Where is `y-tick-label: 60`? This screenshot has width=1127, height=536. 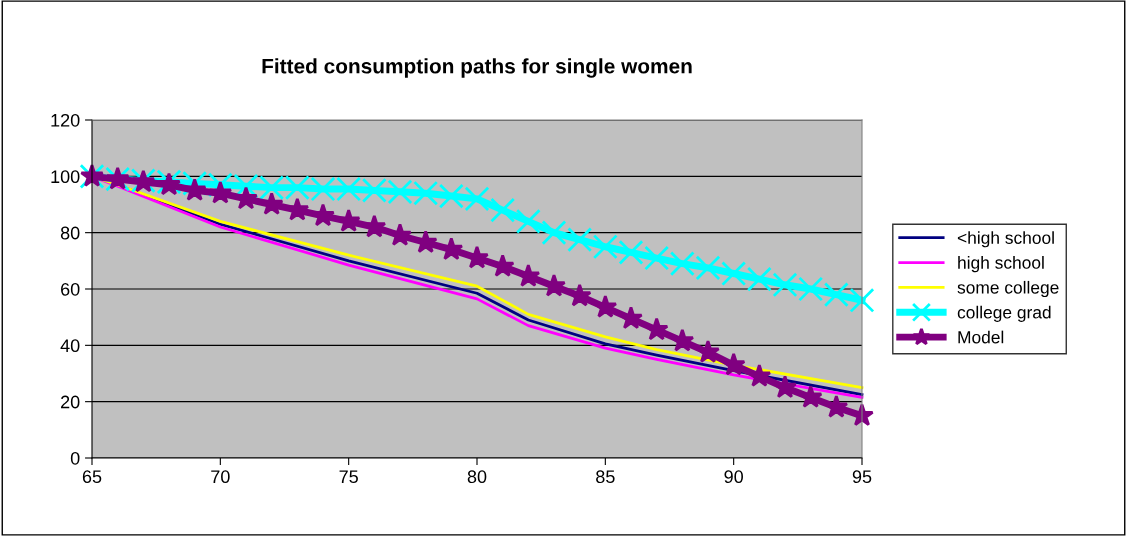 y-tick-label: 60 is located at coordinates (70, 289).